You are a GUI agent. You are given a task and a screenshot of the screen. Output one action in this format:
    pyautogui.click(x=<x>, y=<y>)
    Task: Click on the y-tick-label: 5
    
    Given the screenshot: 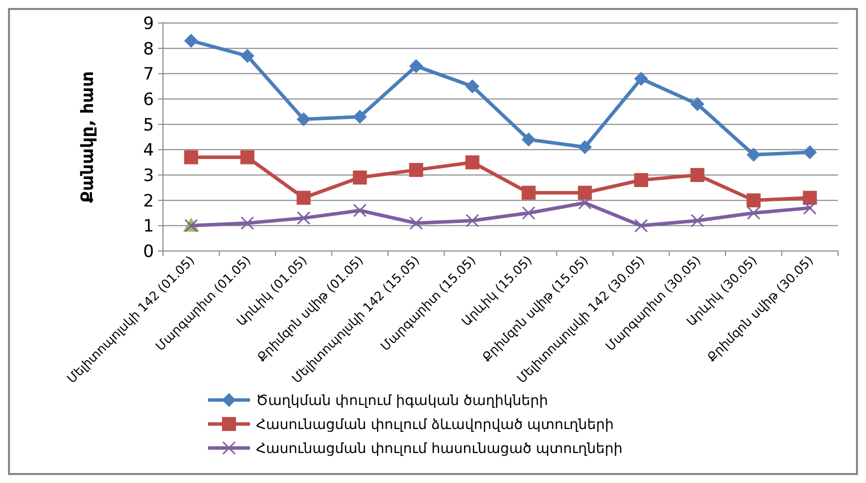 What is the action you would take?
    pyautogui.click(x=148, y=125)
    